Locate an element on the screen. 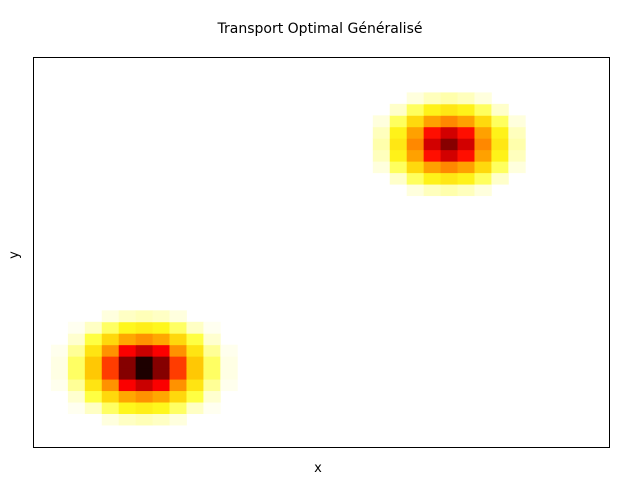 The image size is (640, 480). x-axis-label: x is located at coordinates (318, 468).